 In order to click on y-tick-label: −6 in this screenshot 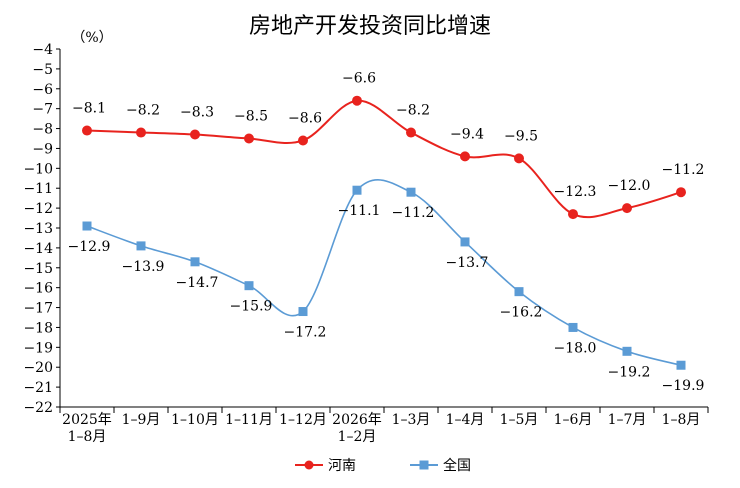, I will do `click(42, 90)`.